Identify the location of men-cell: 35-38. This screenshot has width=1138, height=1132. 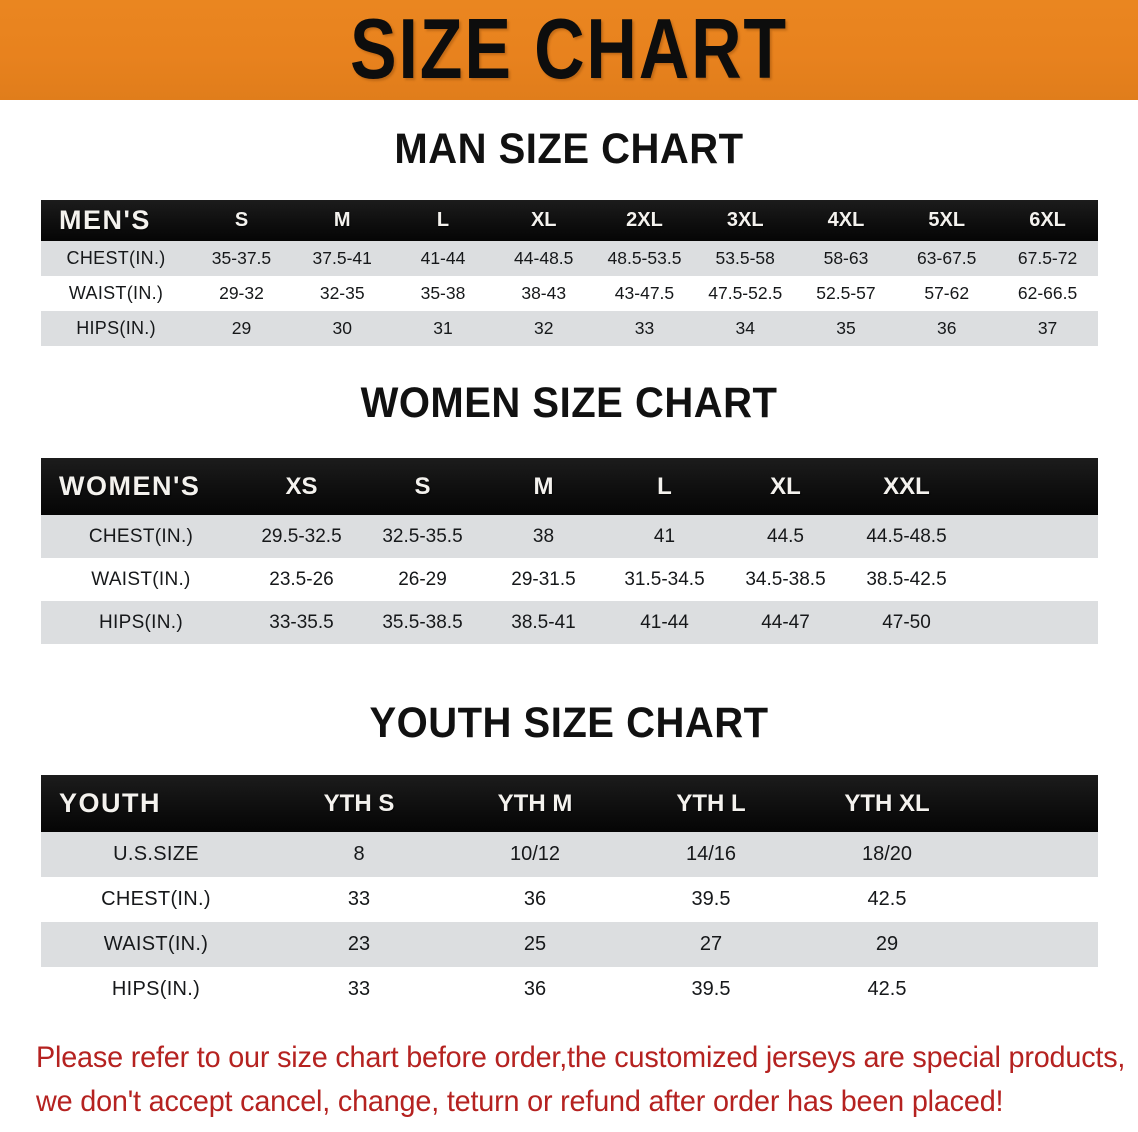
(443, 293).